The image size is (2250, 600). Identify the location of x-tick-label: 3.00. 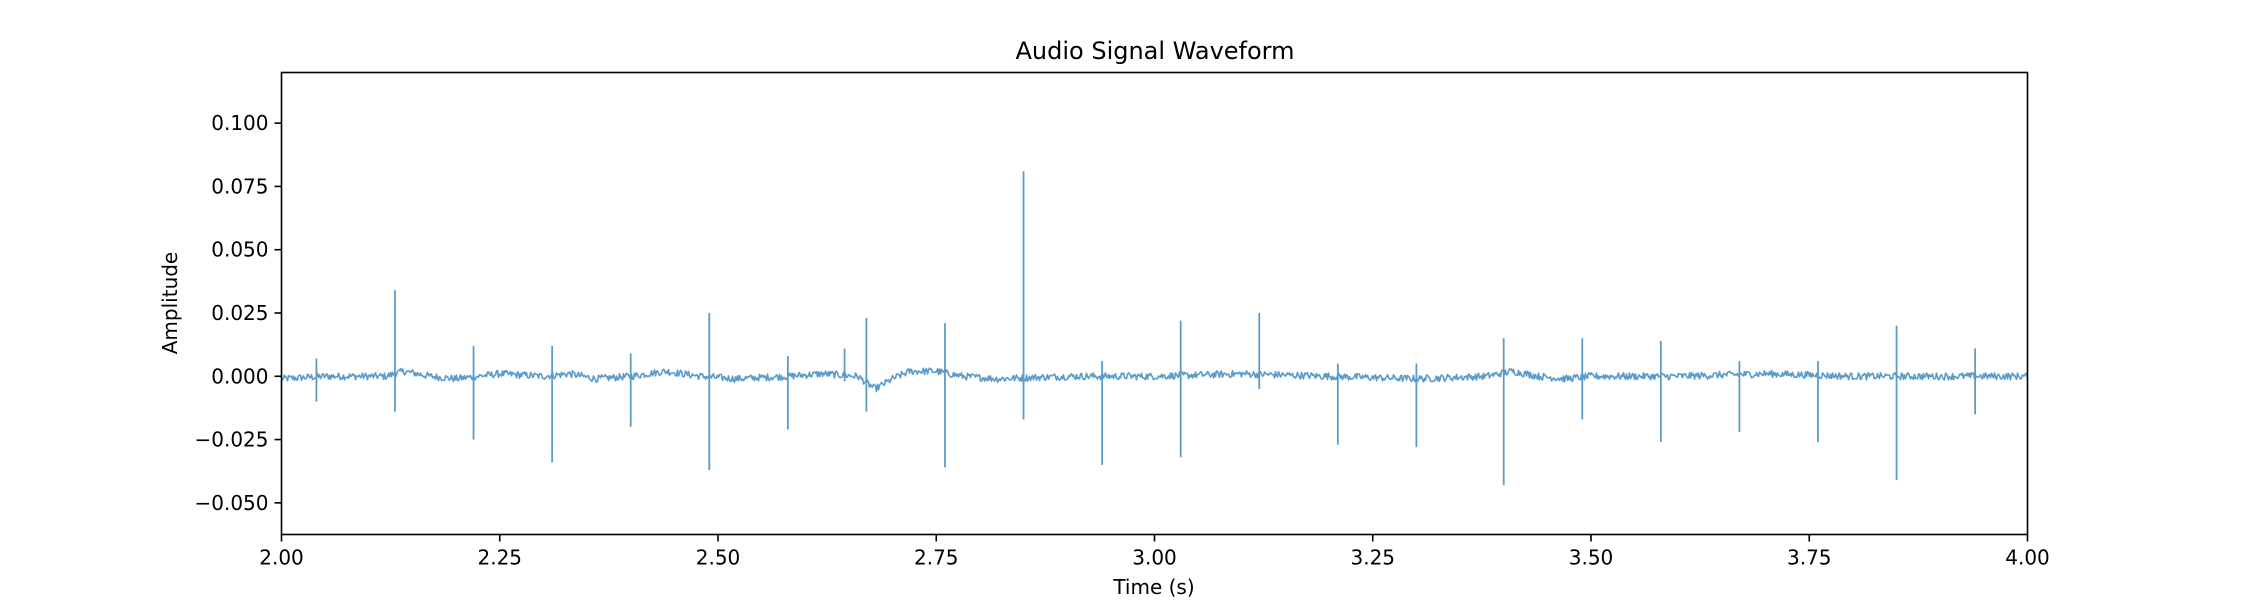
(1154, 558).